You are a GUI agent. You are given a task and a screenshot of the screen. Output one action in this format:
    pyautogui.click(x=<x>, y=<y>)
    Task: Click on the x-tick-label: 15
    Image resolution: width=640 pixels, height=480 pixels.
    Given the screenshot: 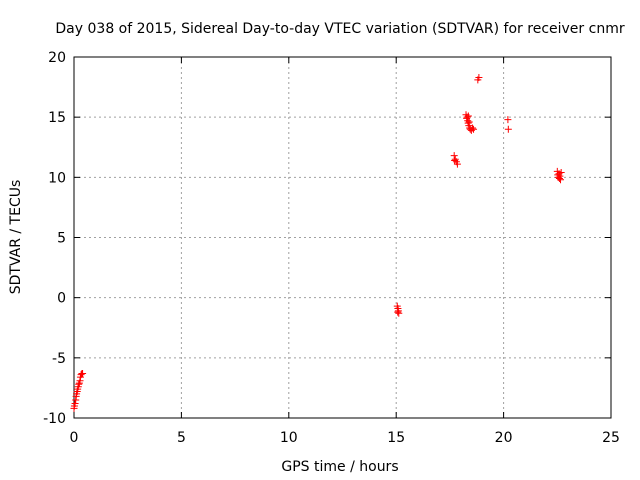 What is the action you would take?
    pyautogui.click(x=396, y=438)
    